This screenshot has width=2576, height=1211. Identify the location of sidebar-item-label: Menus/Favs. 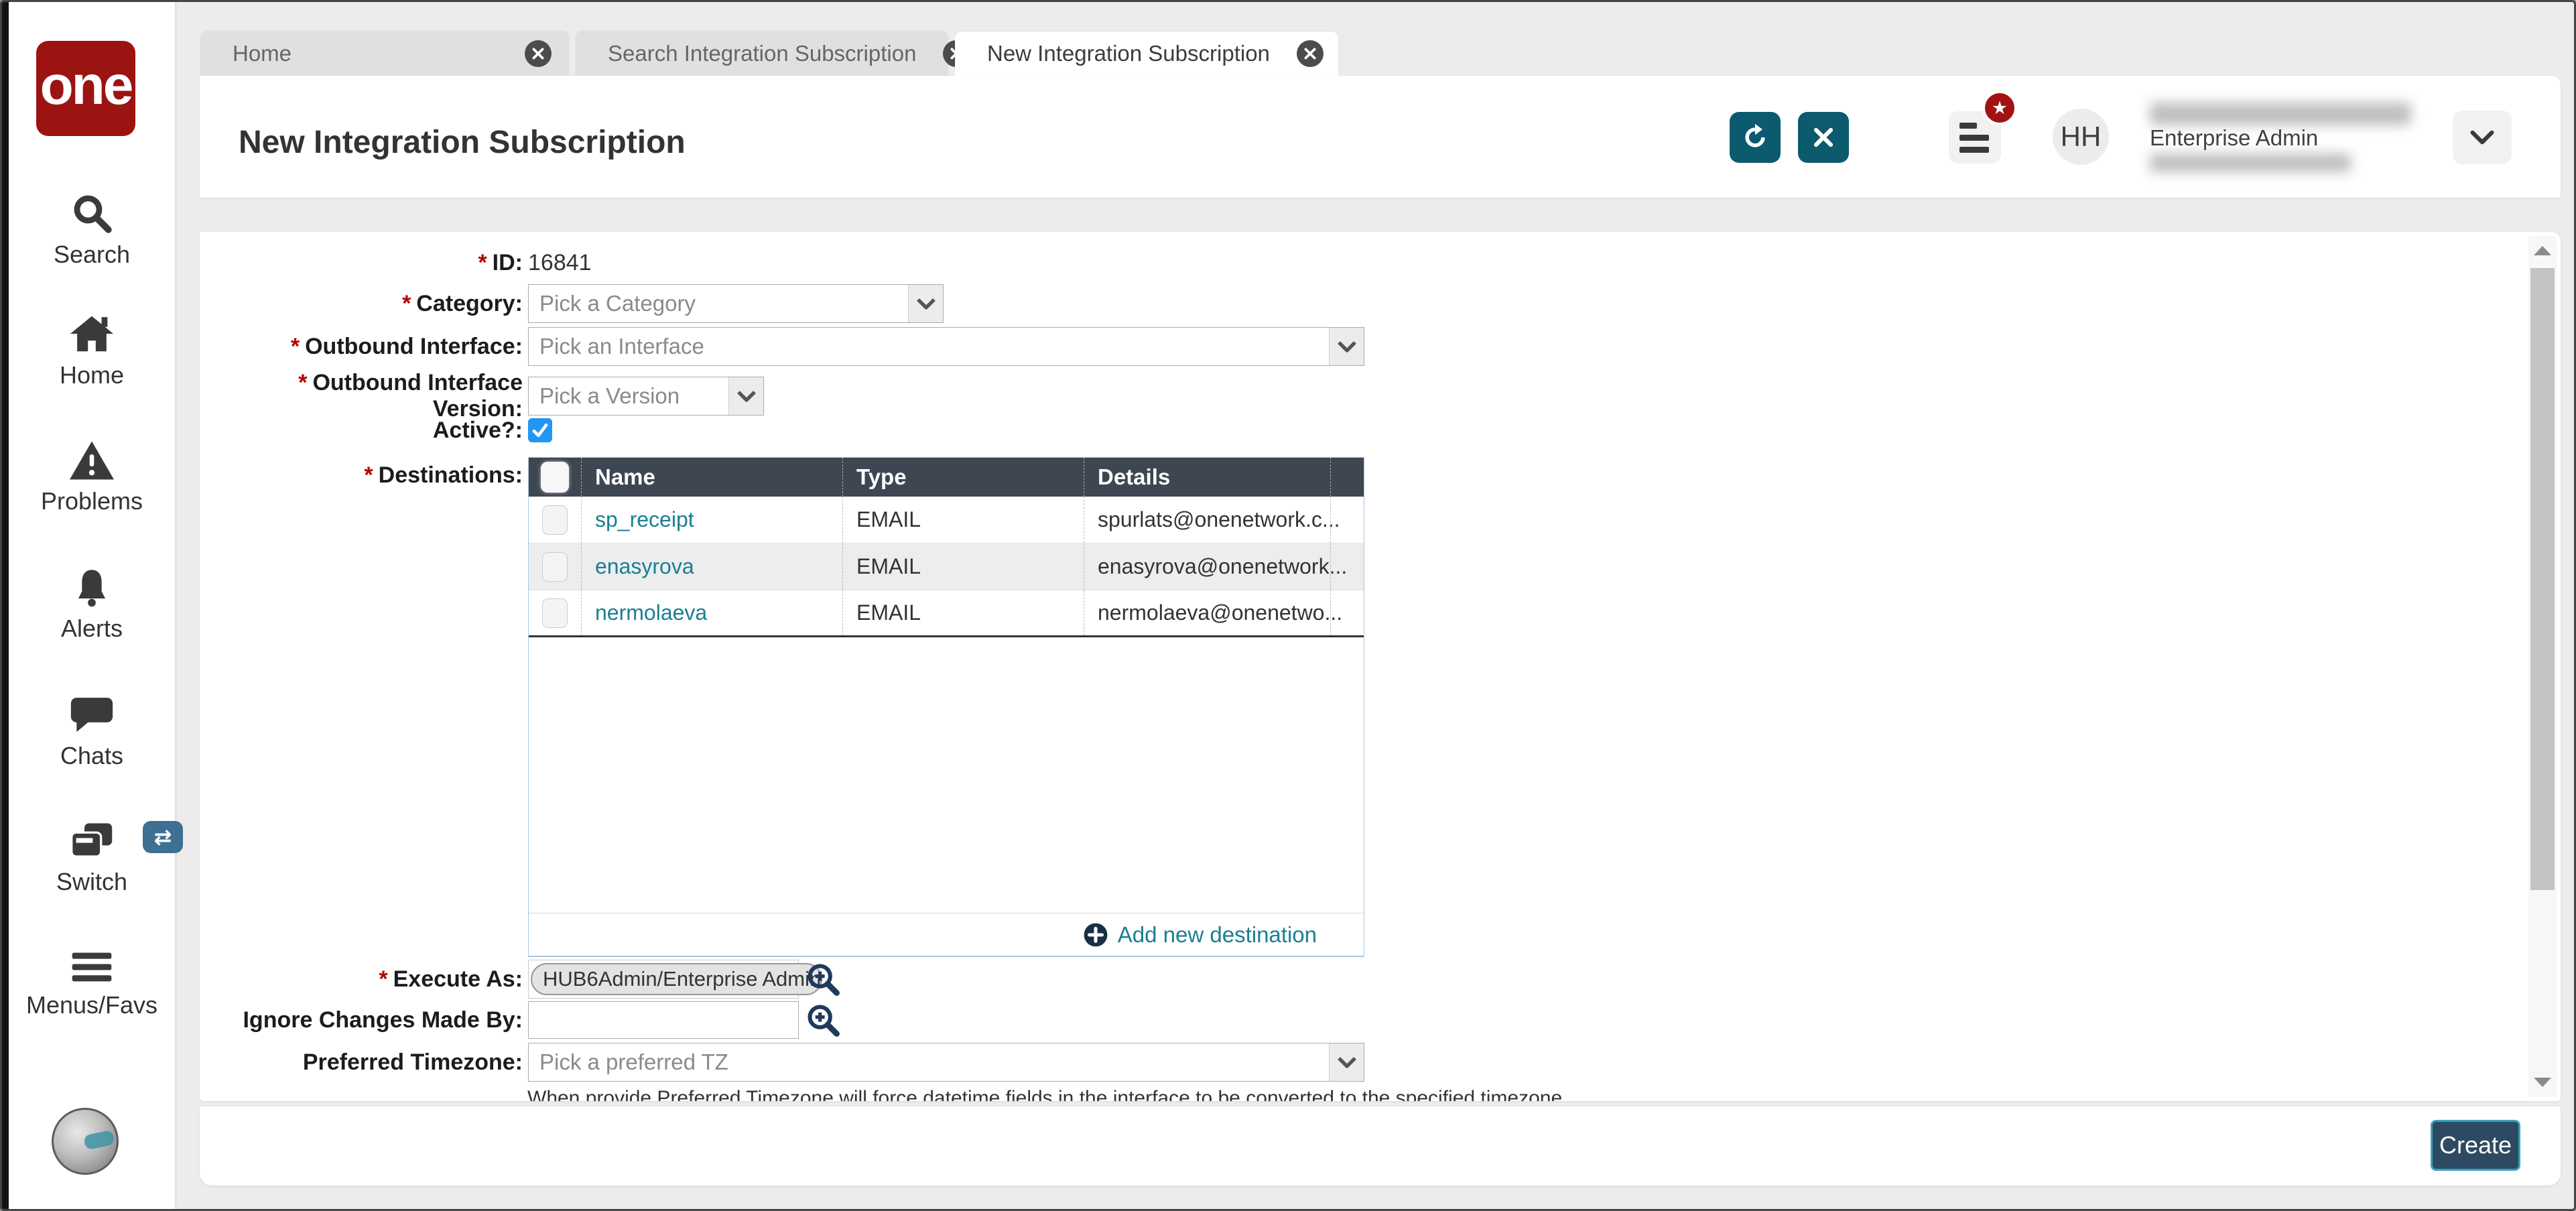
(91, 1005).